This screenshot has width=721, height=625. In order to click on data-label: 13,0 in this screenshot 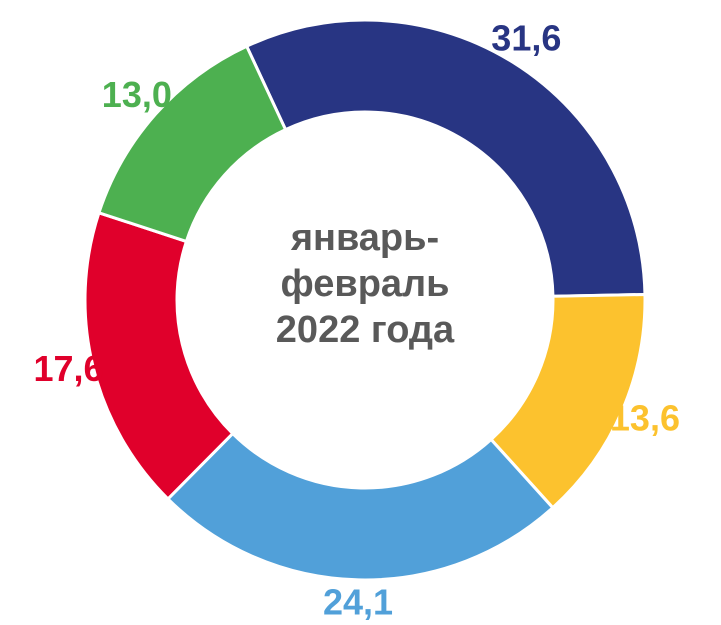, I will do `click(137, 94)`.